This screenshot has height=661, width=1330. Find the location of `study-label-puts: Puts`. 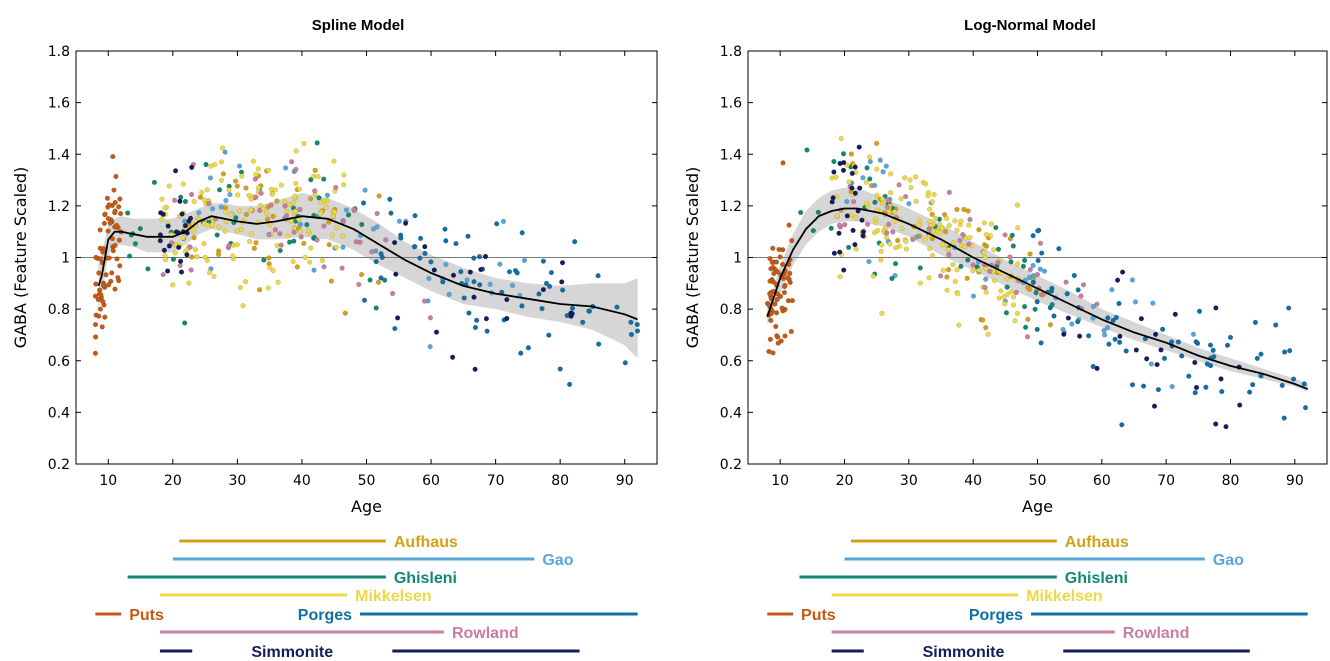

study-label-puts: Puts is located at coordinates (146, 615).